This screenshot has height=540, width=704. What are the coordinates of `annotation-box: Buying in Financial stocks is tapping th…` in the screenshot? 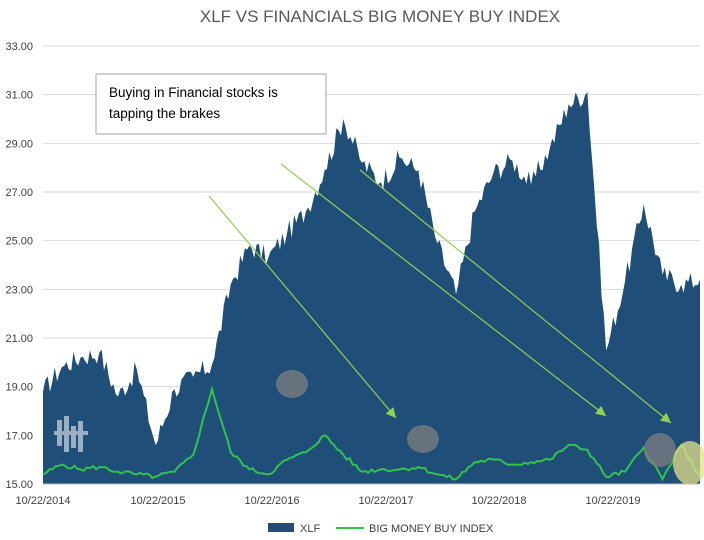 It's located at (211, 104).